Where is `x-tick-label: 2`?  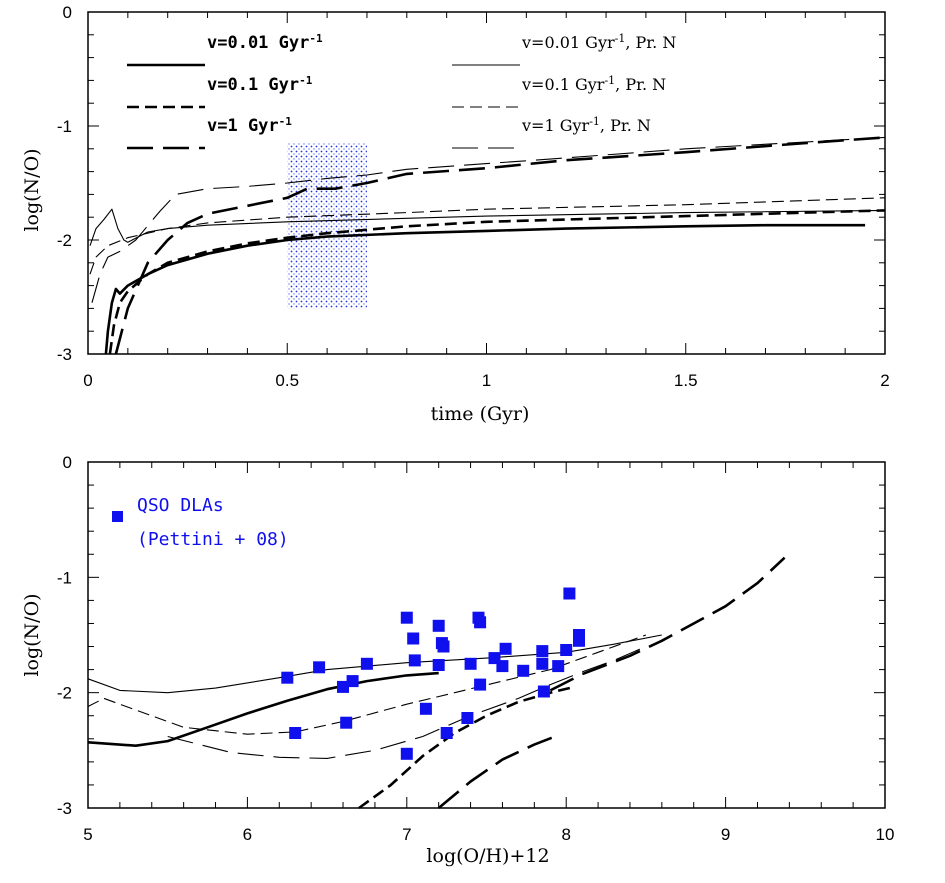
x-tick-label: 2 is located at coordinates (884, 380).